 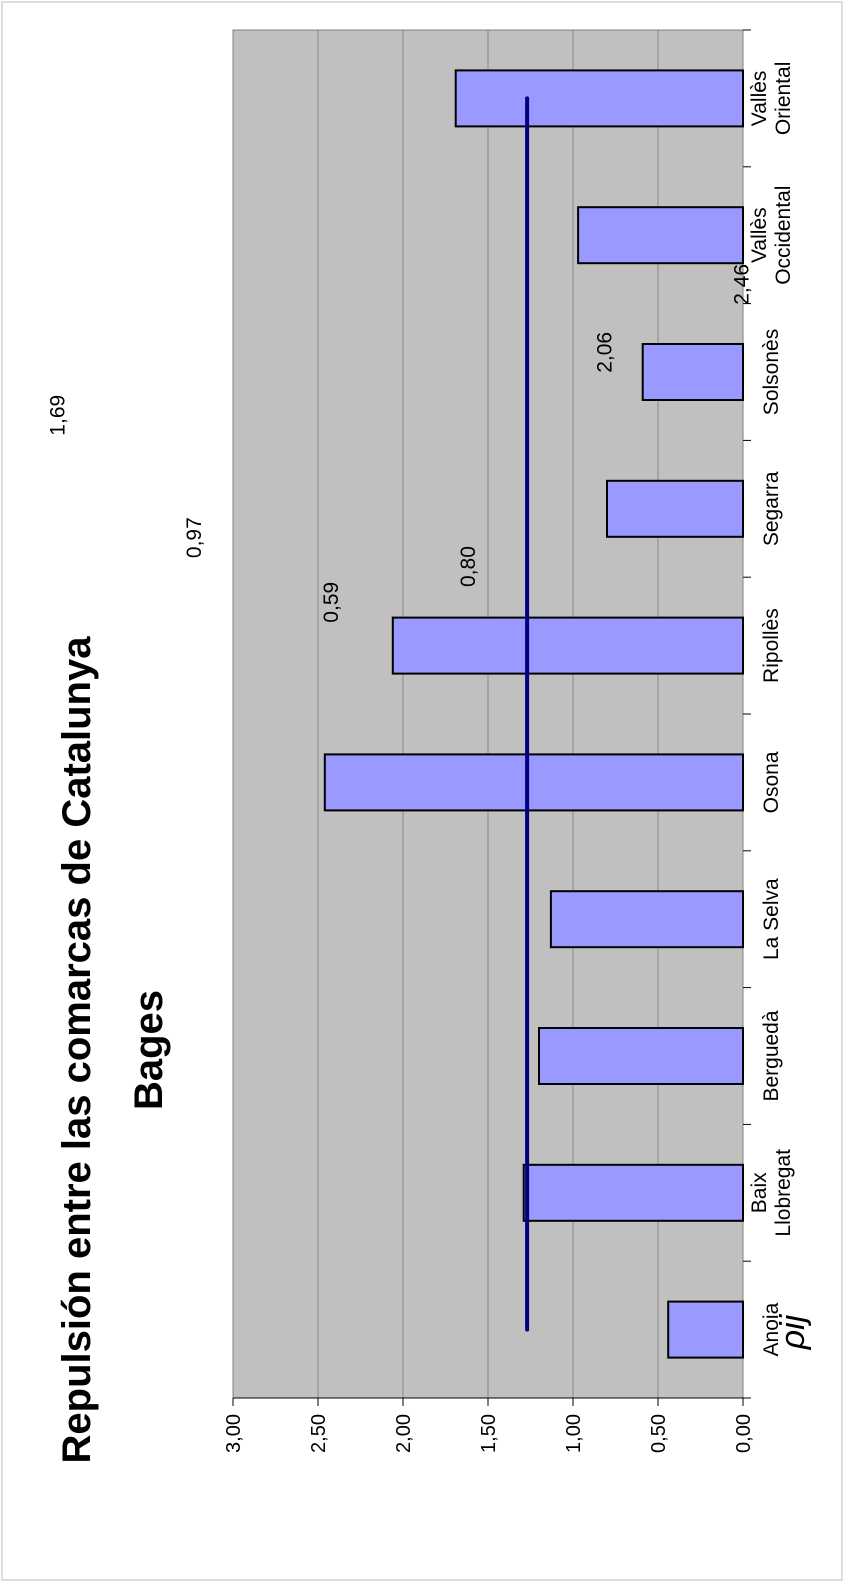 I want to click on data-label: 0,59, so click(x=331, y=602).